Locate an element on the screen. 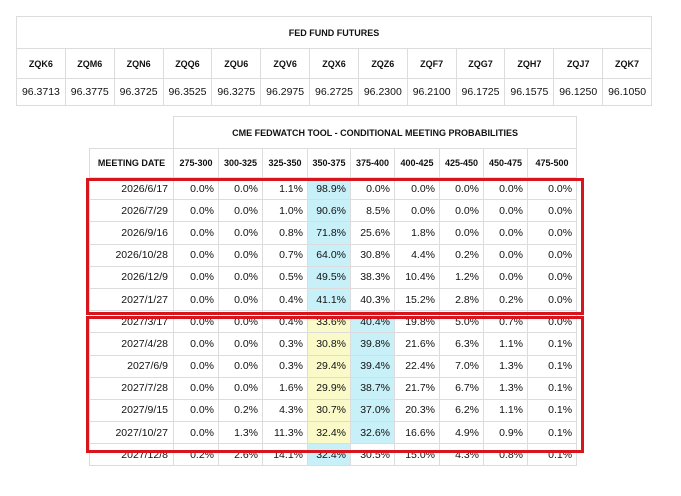 The image size is (681, 496). futures-value: 96.2725 is located at coordinates (334, 92).